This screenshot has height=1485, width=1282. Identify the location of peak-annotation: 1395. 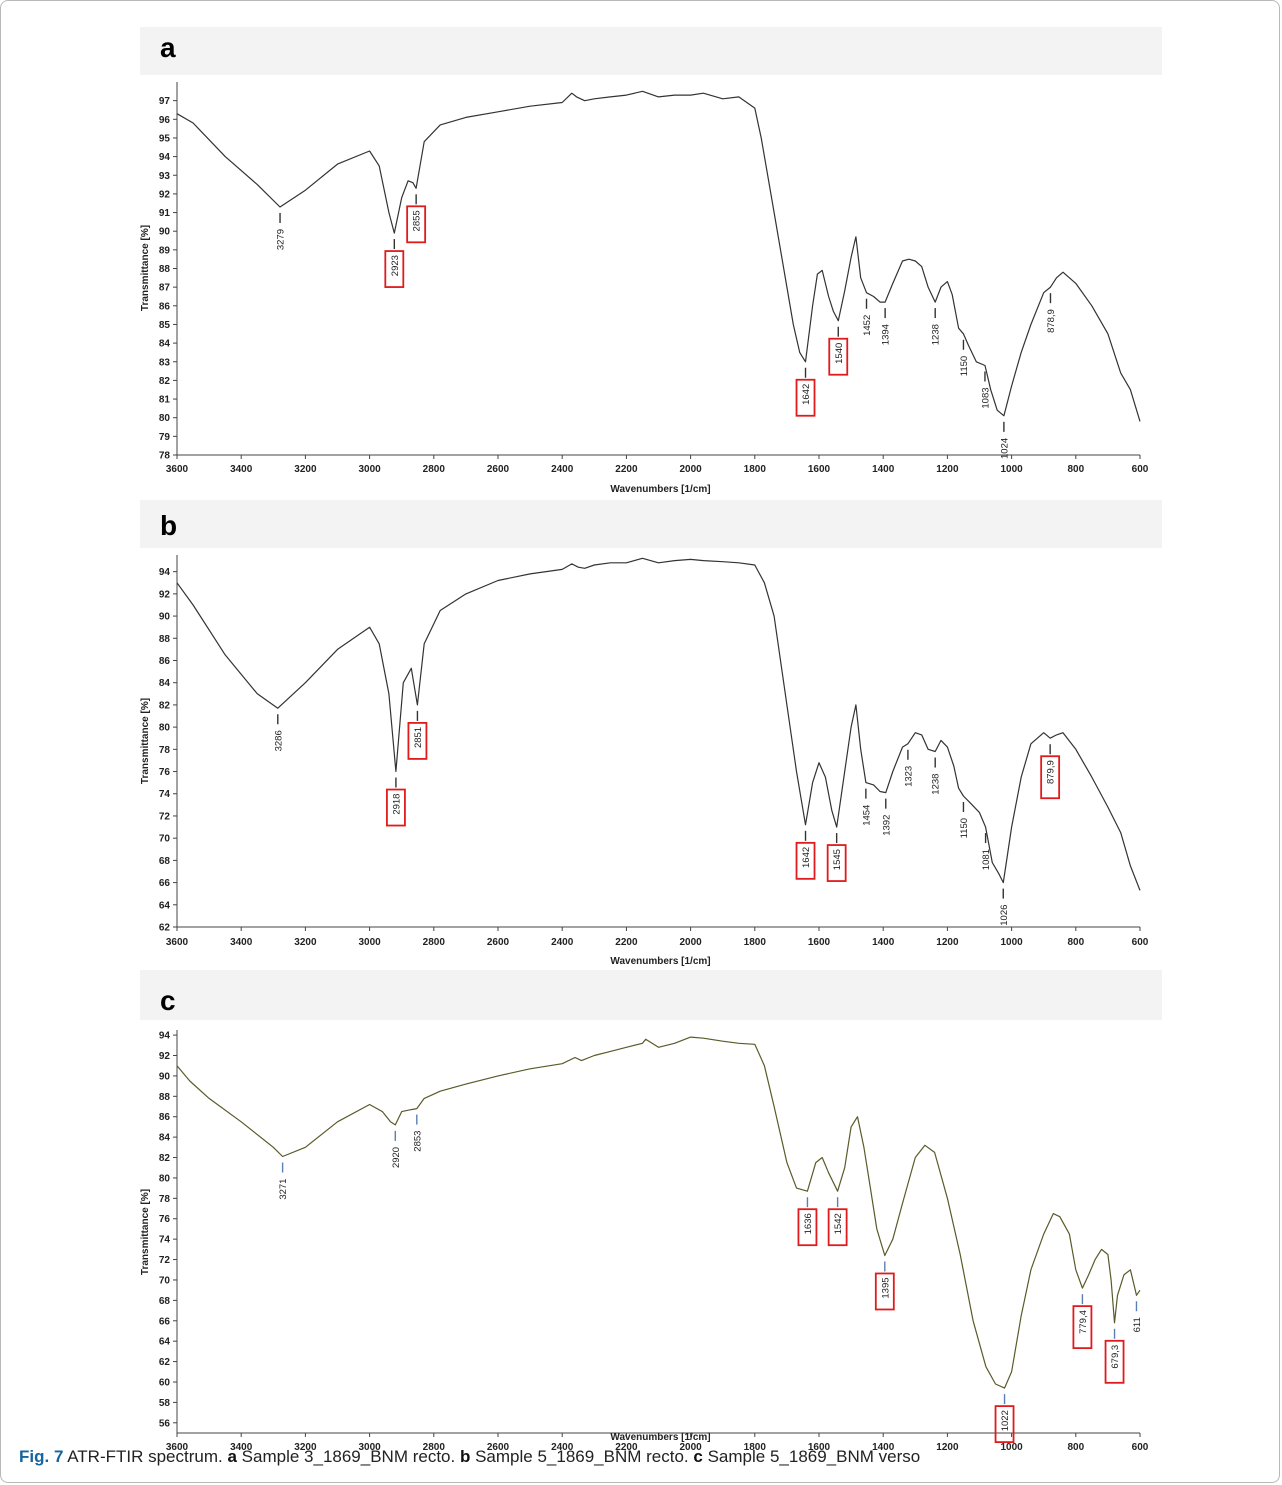
(884, 1286).